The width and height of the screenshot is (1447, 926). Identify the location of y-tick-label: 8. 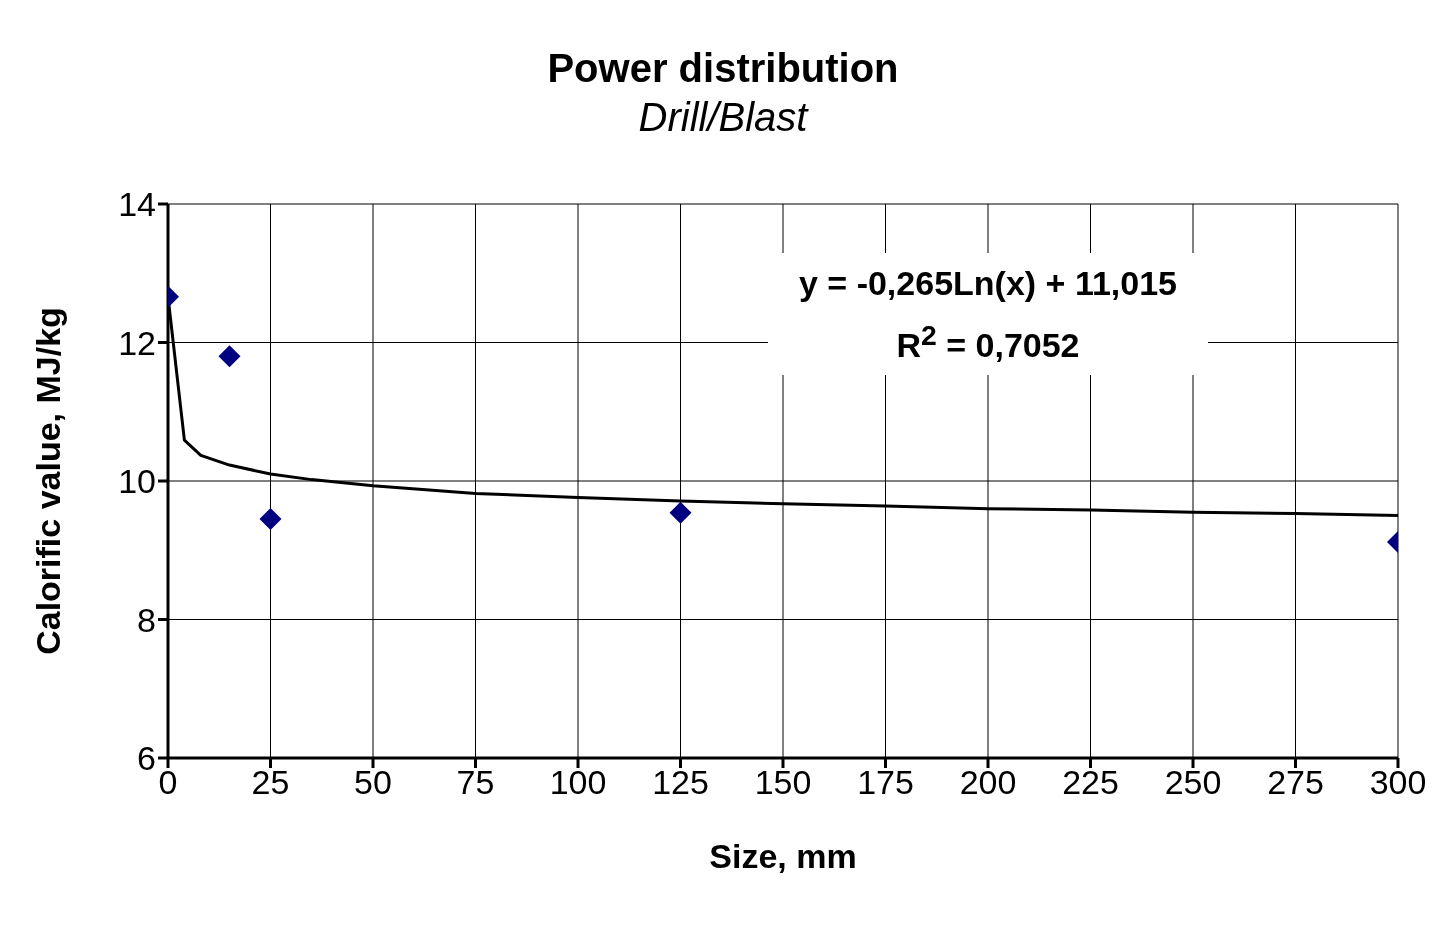
(146, 619).